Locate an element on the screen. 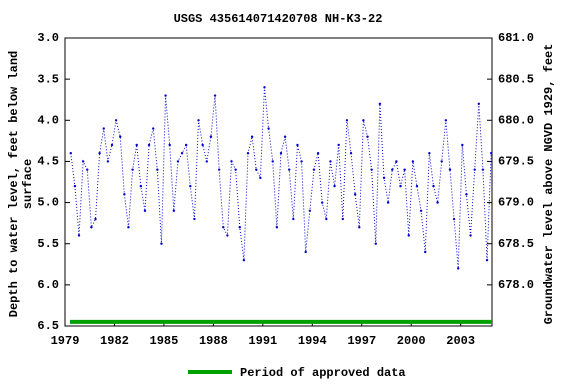  y2-tick-label: 680.0 is located at coordinates (516, 120).